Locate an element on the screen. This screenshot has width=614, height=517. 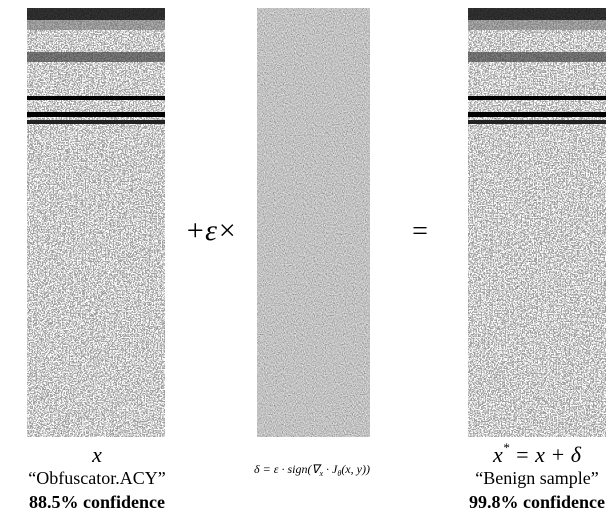
formula-superscript: * is located at coordinates (506, 447).